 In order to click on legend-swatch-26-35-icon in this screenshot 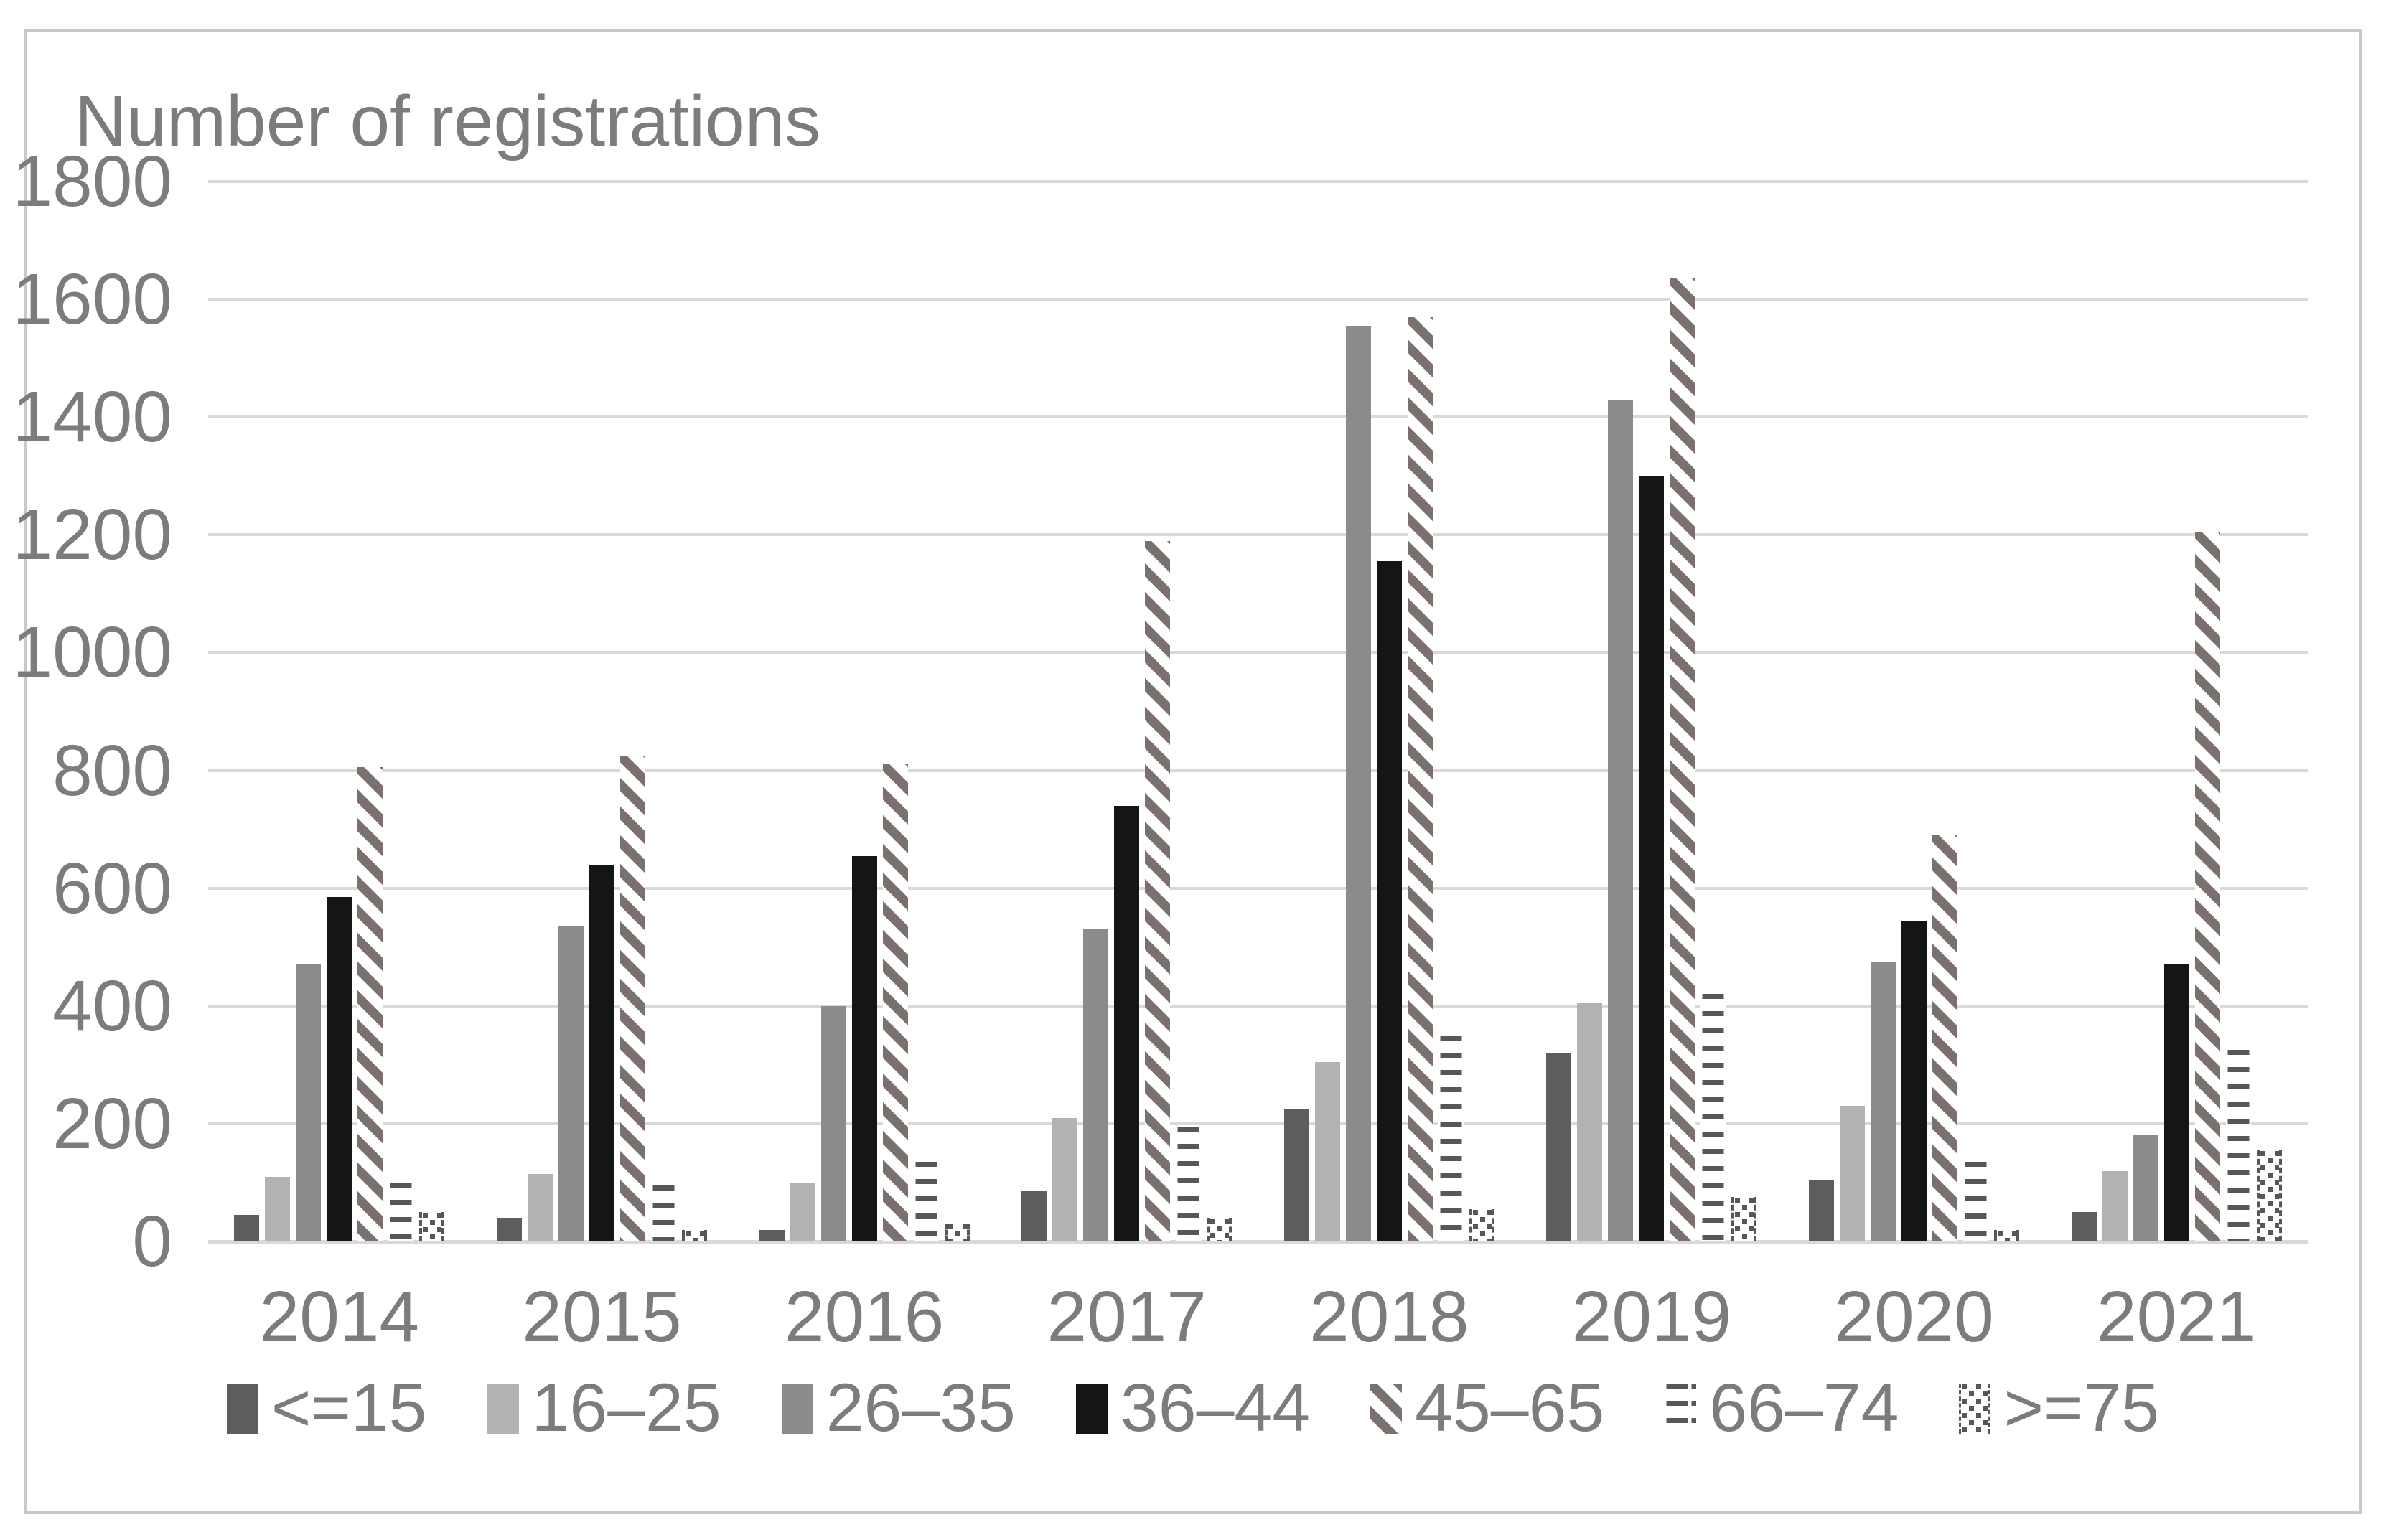, I will do `click(797, 1408)`.